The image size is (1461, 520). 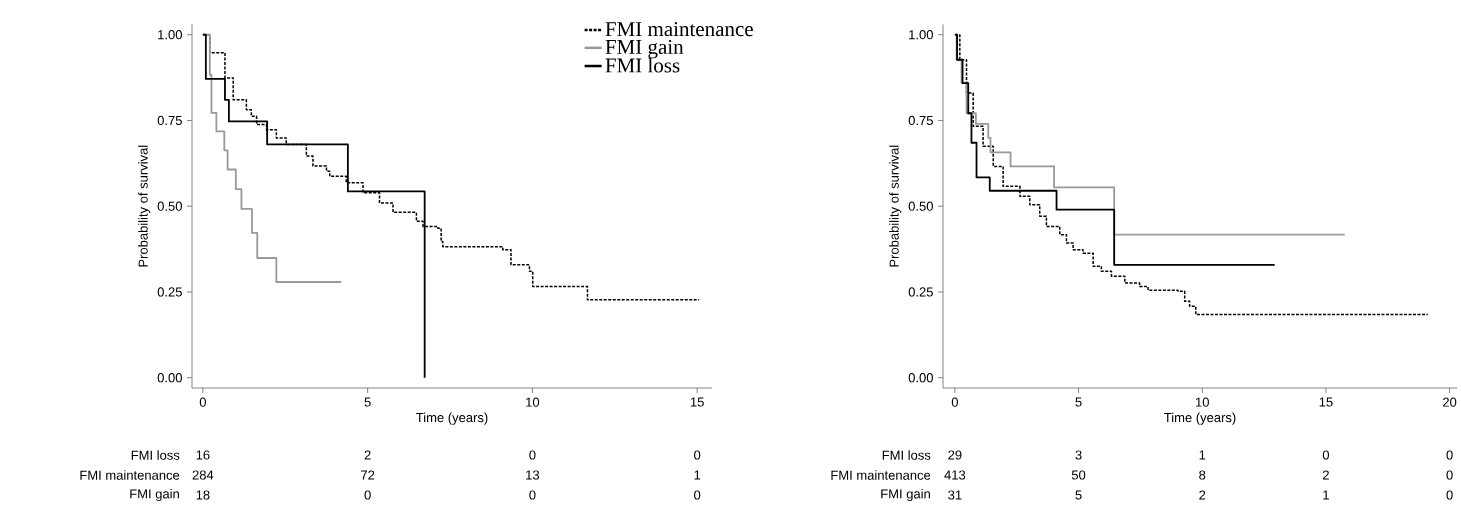 I want to click on text: 29, so click(x=955, y=455).